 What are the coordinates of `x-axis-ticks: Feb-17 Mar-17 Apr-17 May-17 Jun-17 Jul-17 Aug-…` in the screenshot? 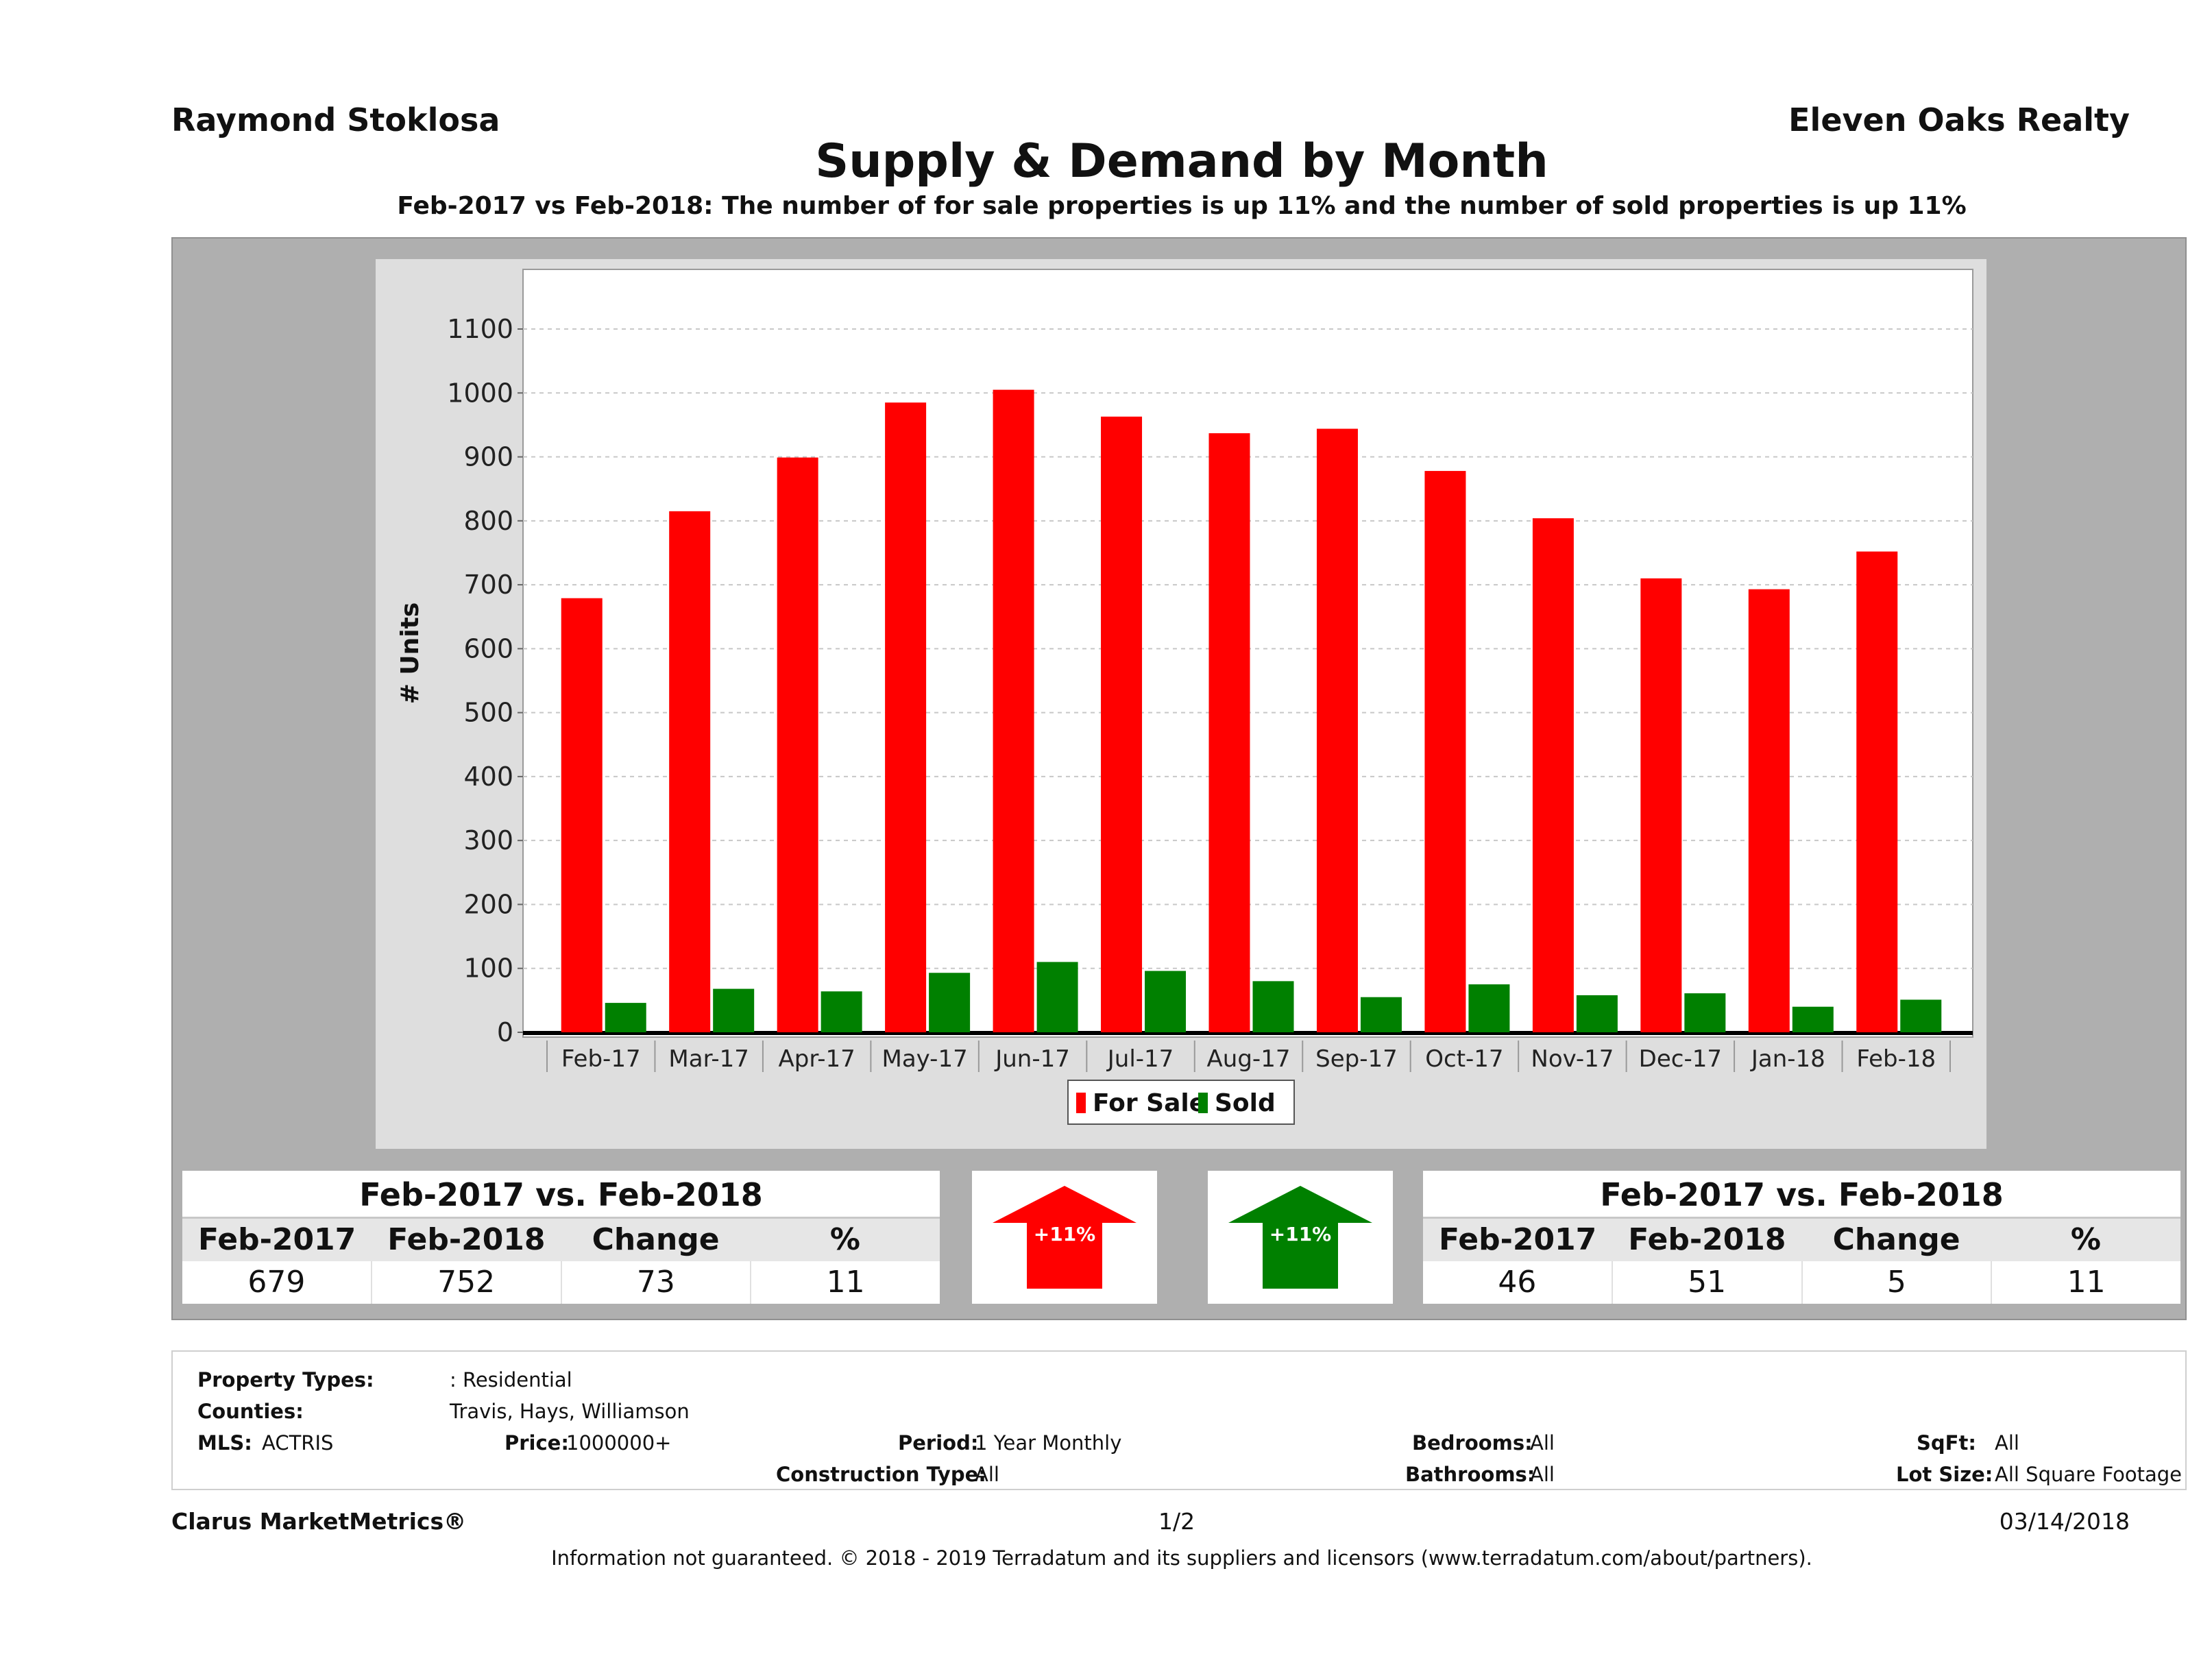 It's located at (1248, 1057).